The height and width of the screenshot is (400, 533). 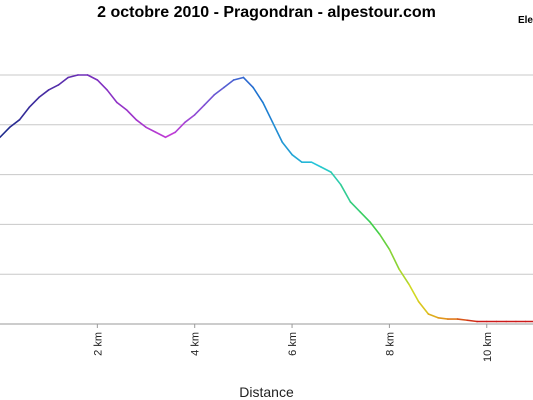 What do you see at coordinates (488, 347) in the screenshot?
I see `x-tick-label-10: 10 km` at bounding box center [488, 347].